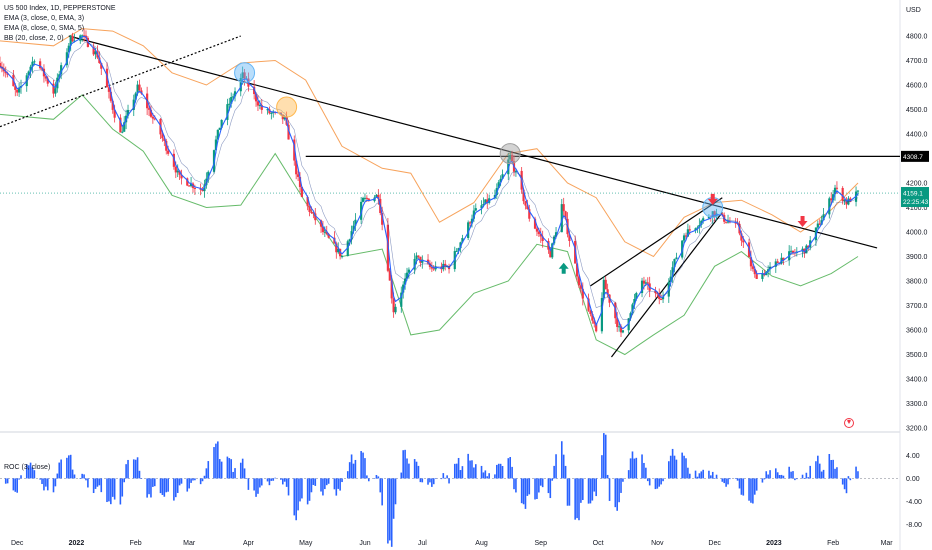 This screenshot has width=932, height=550. What do you see at coordinates (44, 18) in the screenshot?
I see `legend-ema3: EMA (3, close, 0, EMA, 3)` at bounding box center [44, 18].